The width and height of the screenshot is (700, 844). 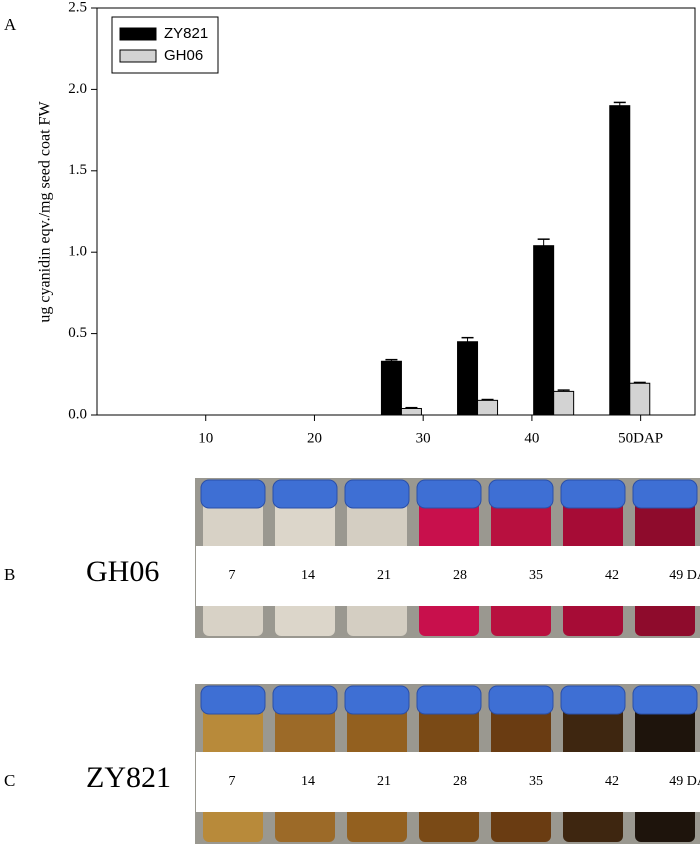 I want to click on y-axis-label: ug cyanidin eqv./mg seed coat FW, so click(x=45, y=212).